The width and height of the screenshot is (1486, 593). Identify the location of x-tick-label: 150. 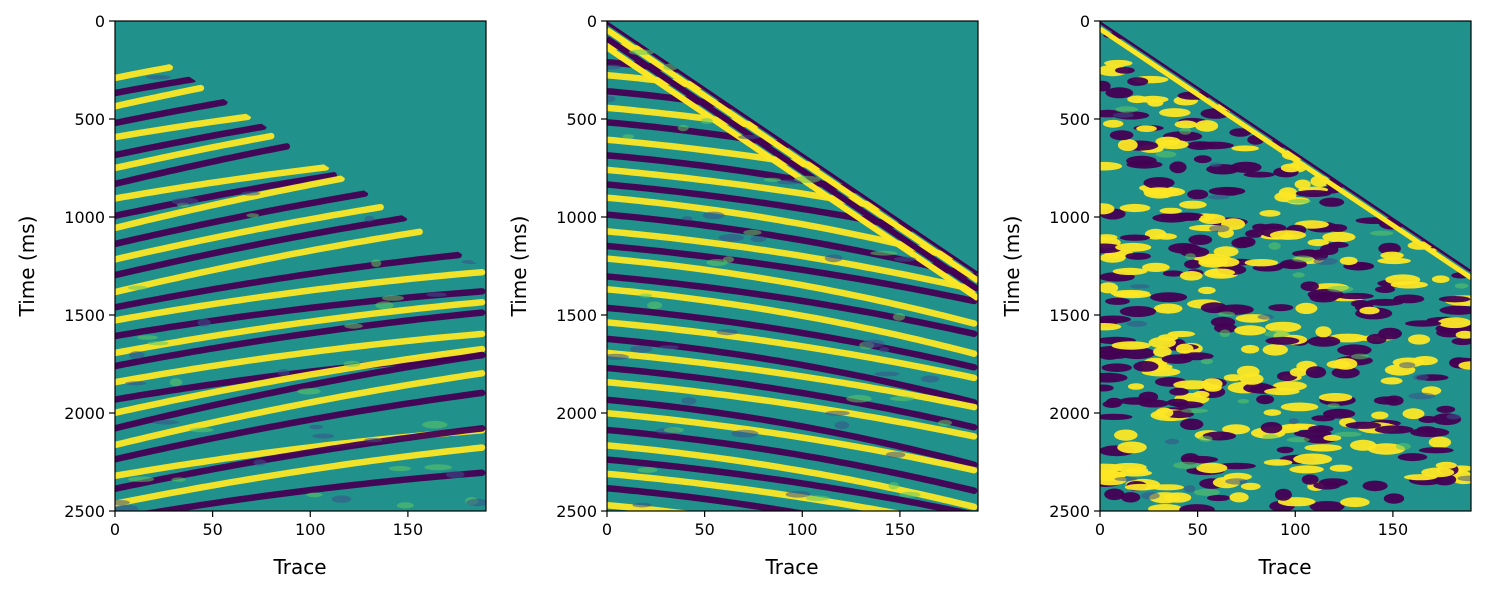
(408, 529).